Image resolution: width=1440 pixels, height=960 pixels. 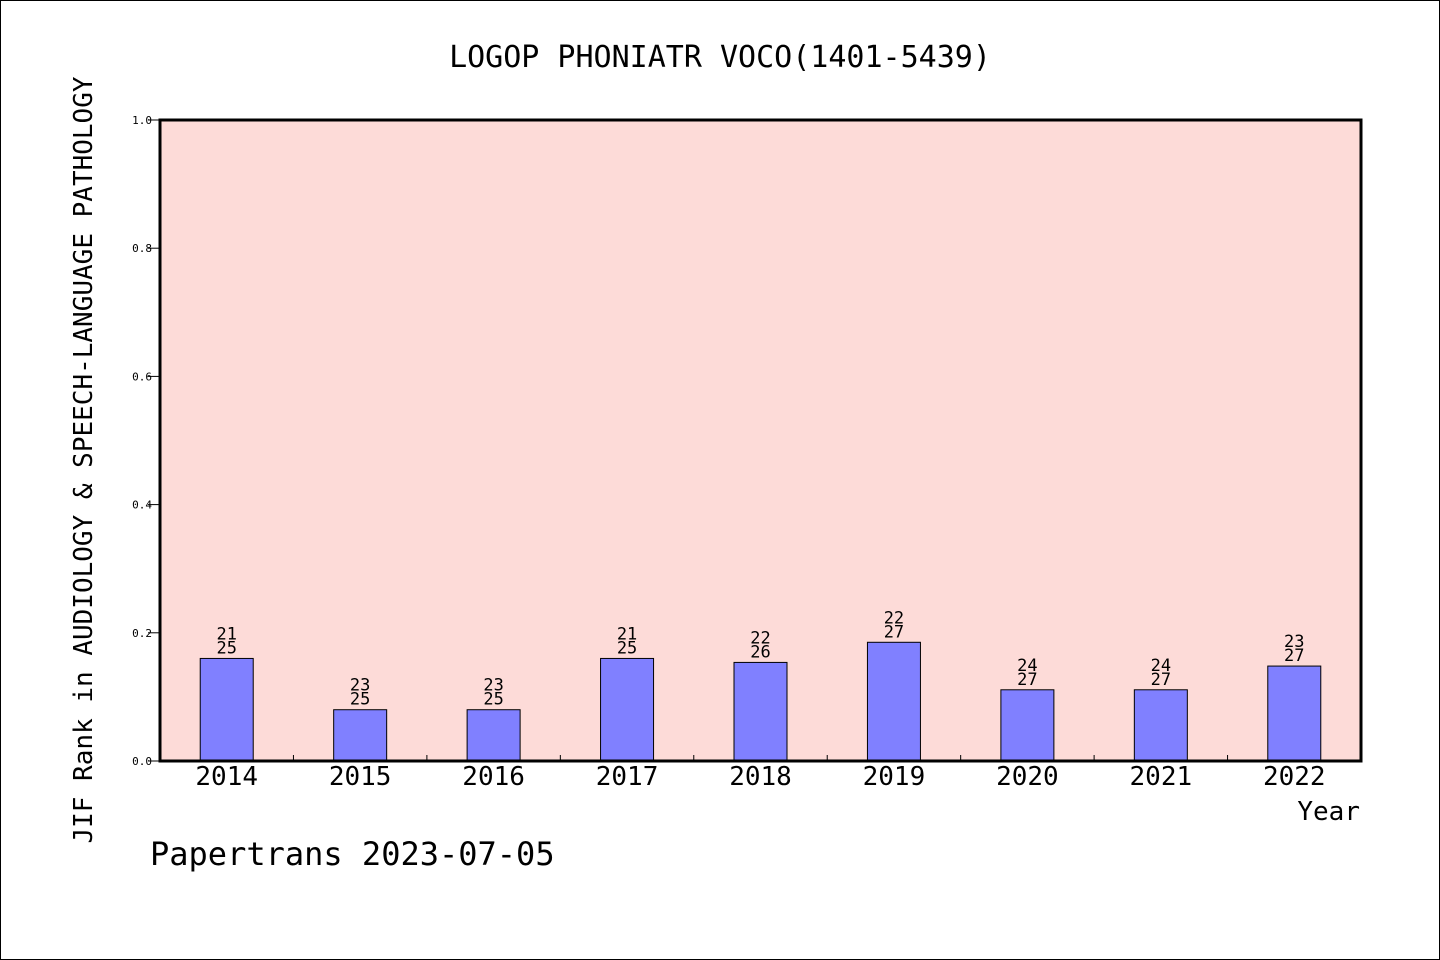 What do you see at coordinates (226, 777) in the screenshot?
I see `x-tick-label: 2014` at bounding box center [226, 777].